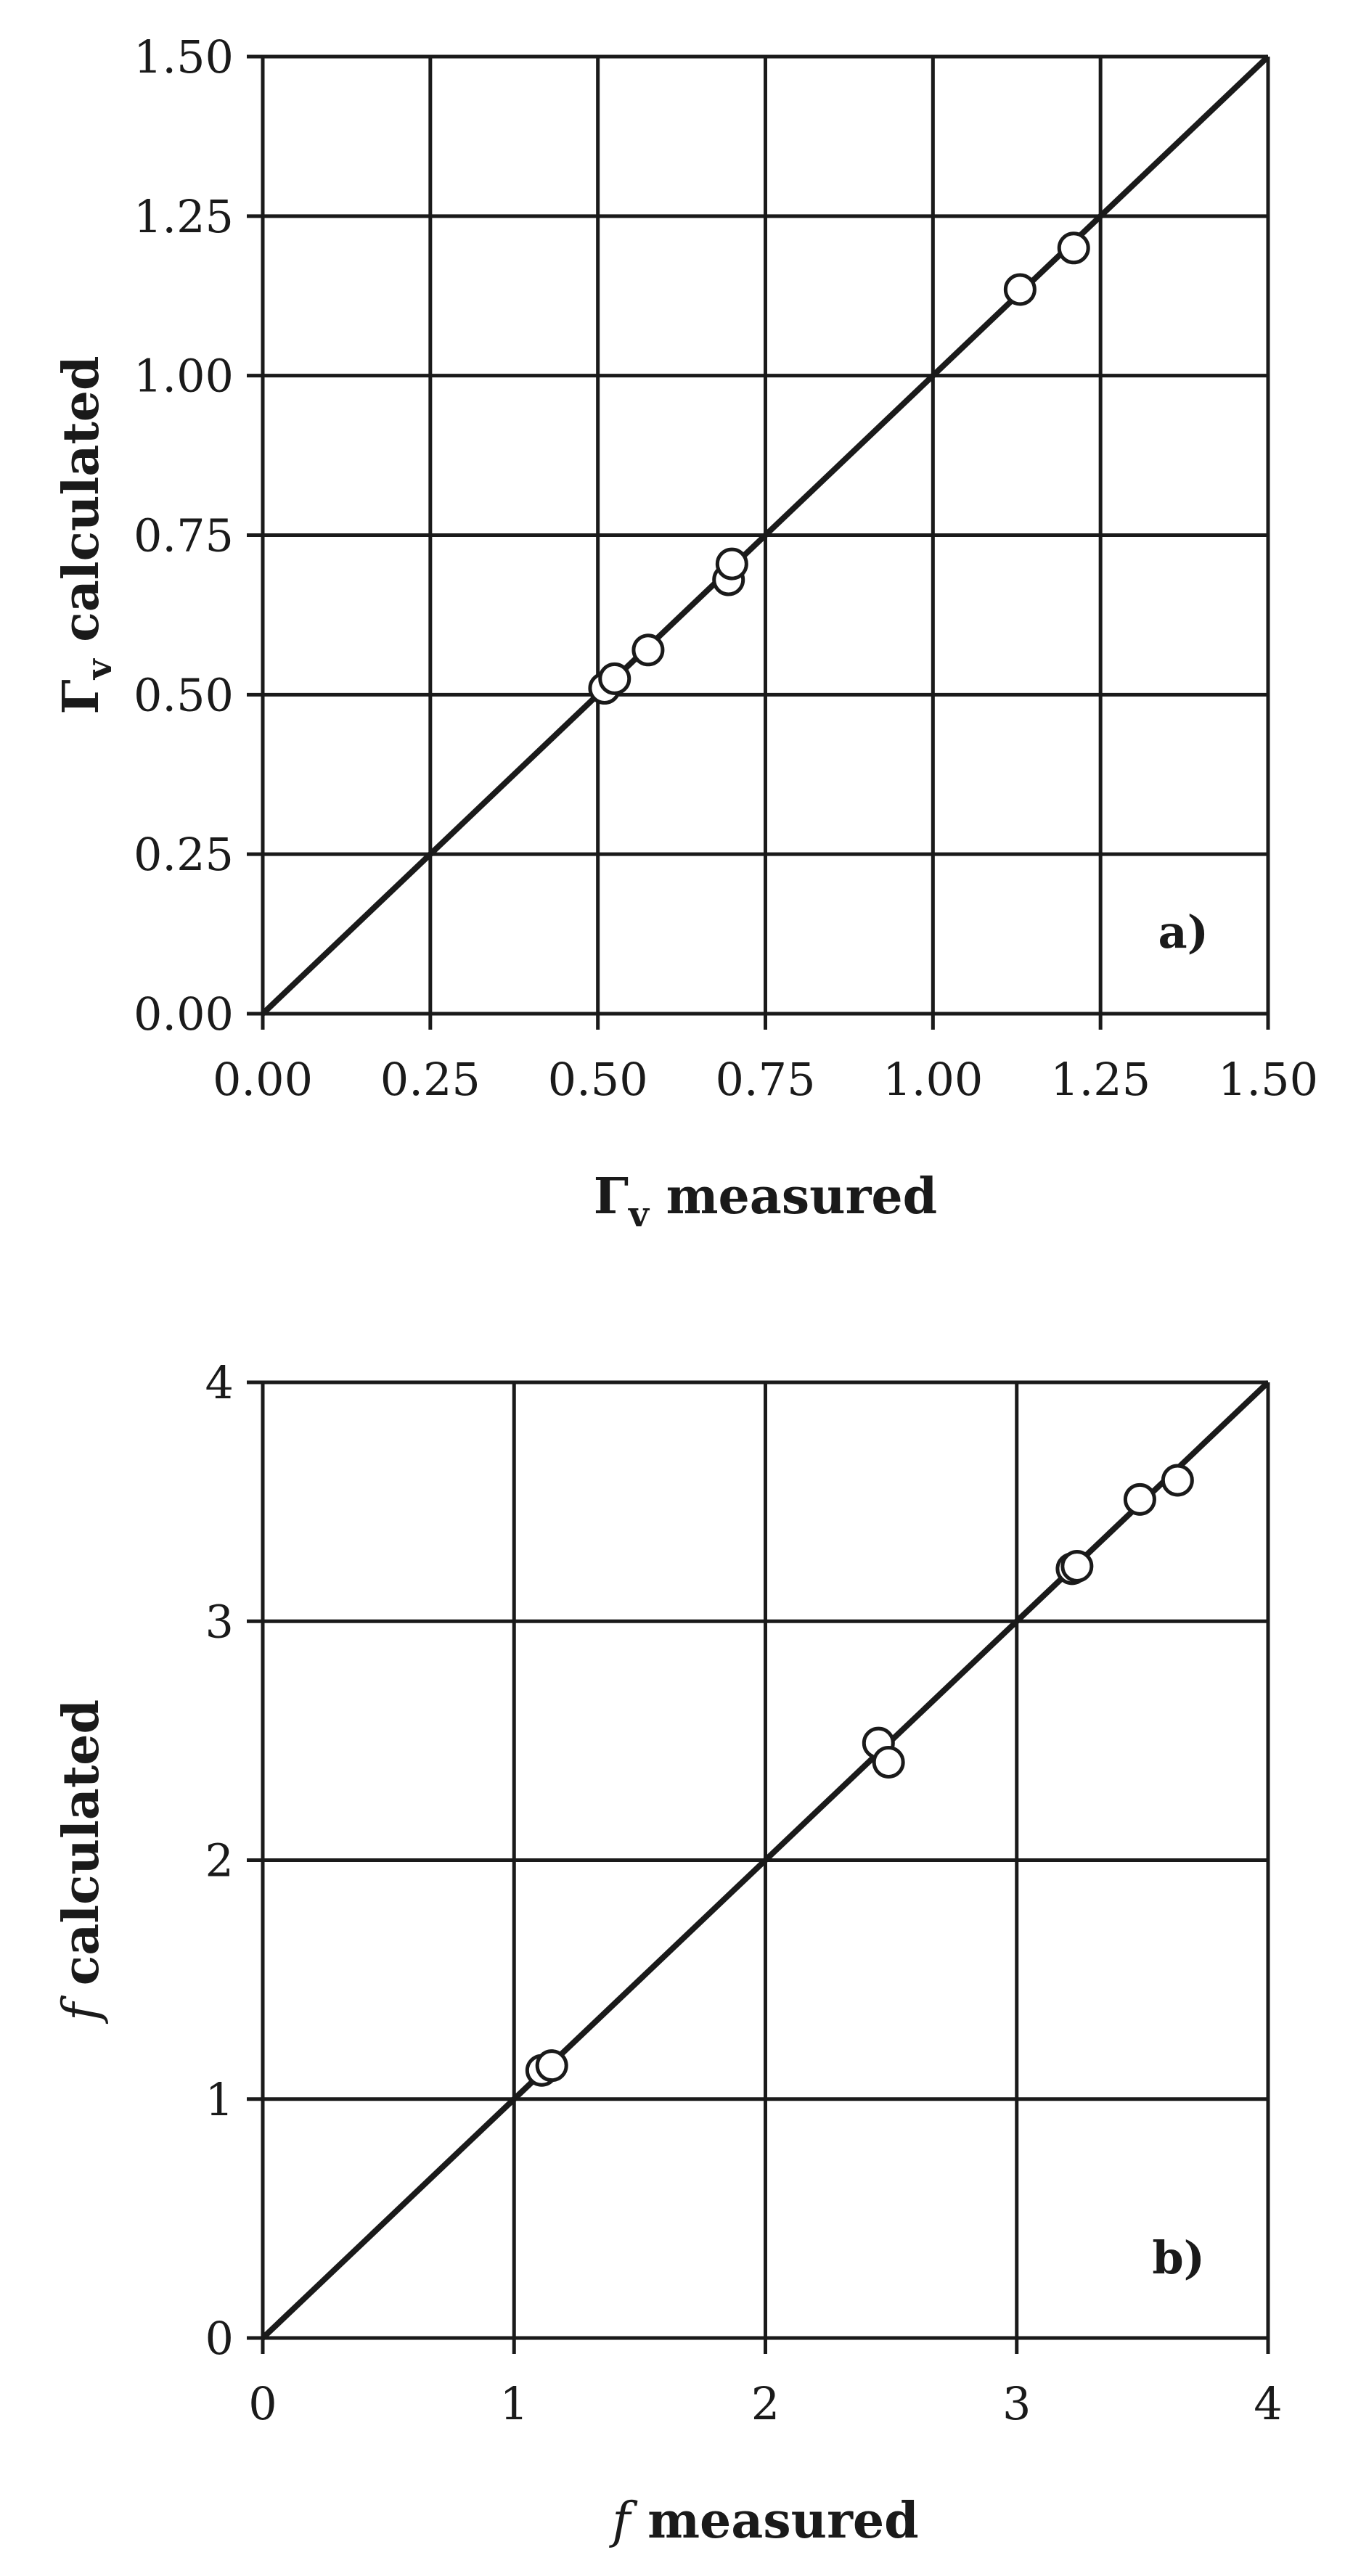 Image resolution: width=1345 pixels, height=2576 pixels. What do you see at coordinates (431, 1079) in the screenshot?
I see `x-tick-label: 0.25` at bounding box center [431, 1079].